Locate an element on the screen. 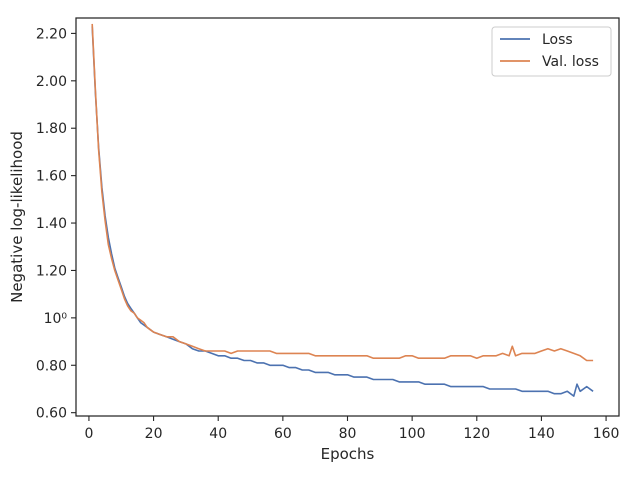 The image size is (640, 480). x-axis-label: Epochs is located at coordinates (348, 454).